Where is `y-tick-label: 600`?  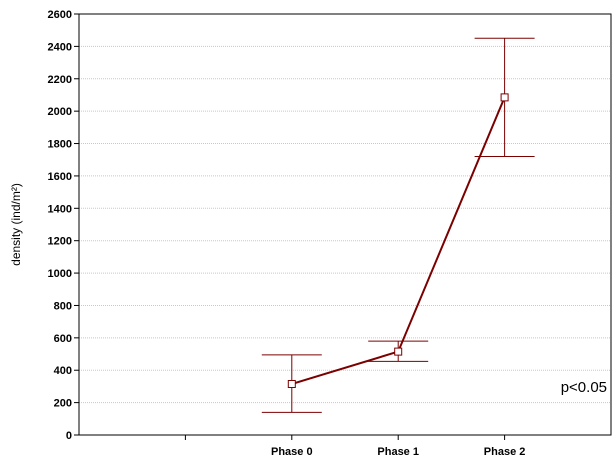
y-tick-label: 600 is located at coordinates (63, 339).